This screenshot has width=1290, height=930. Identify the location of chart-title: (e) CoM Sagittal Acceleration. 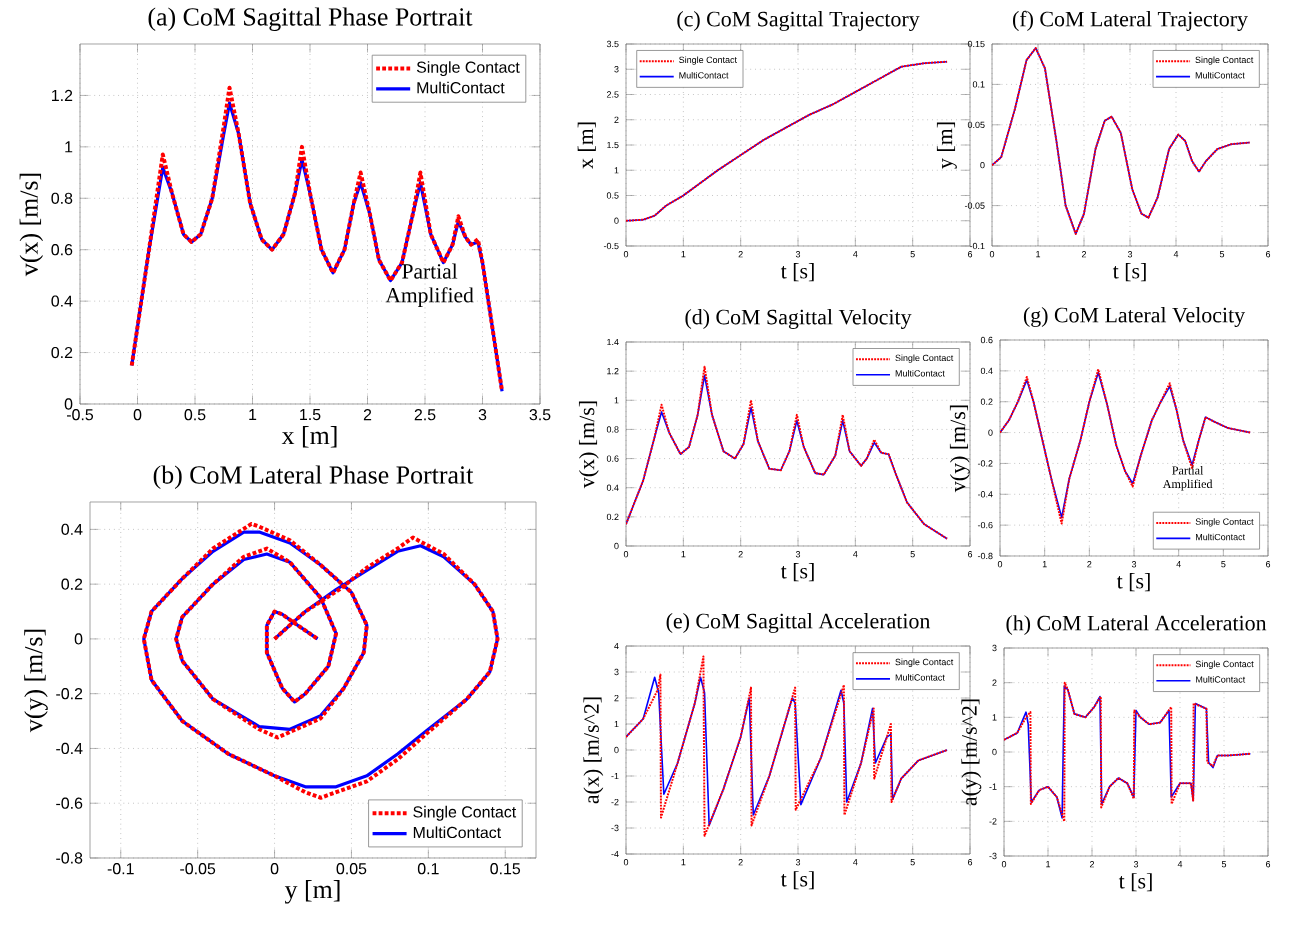
(798, 623).